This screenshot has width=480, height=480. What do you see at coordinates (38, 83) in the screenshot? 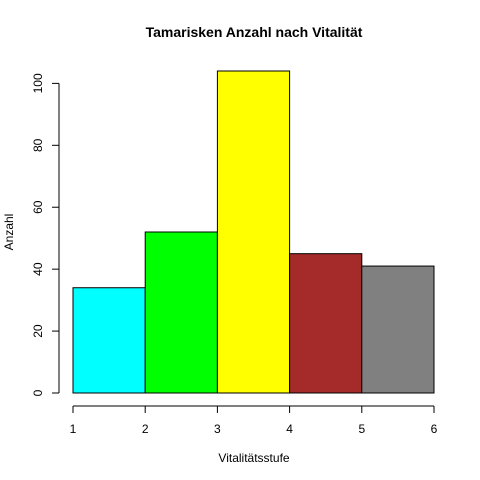
I see `y-tick-label: 100` at bounding box center [38, 83].